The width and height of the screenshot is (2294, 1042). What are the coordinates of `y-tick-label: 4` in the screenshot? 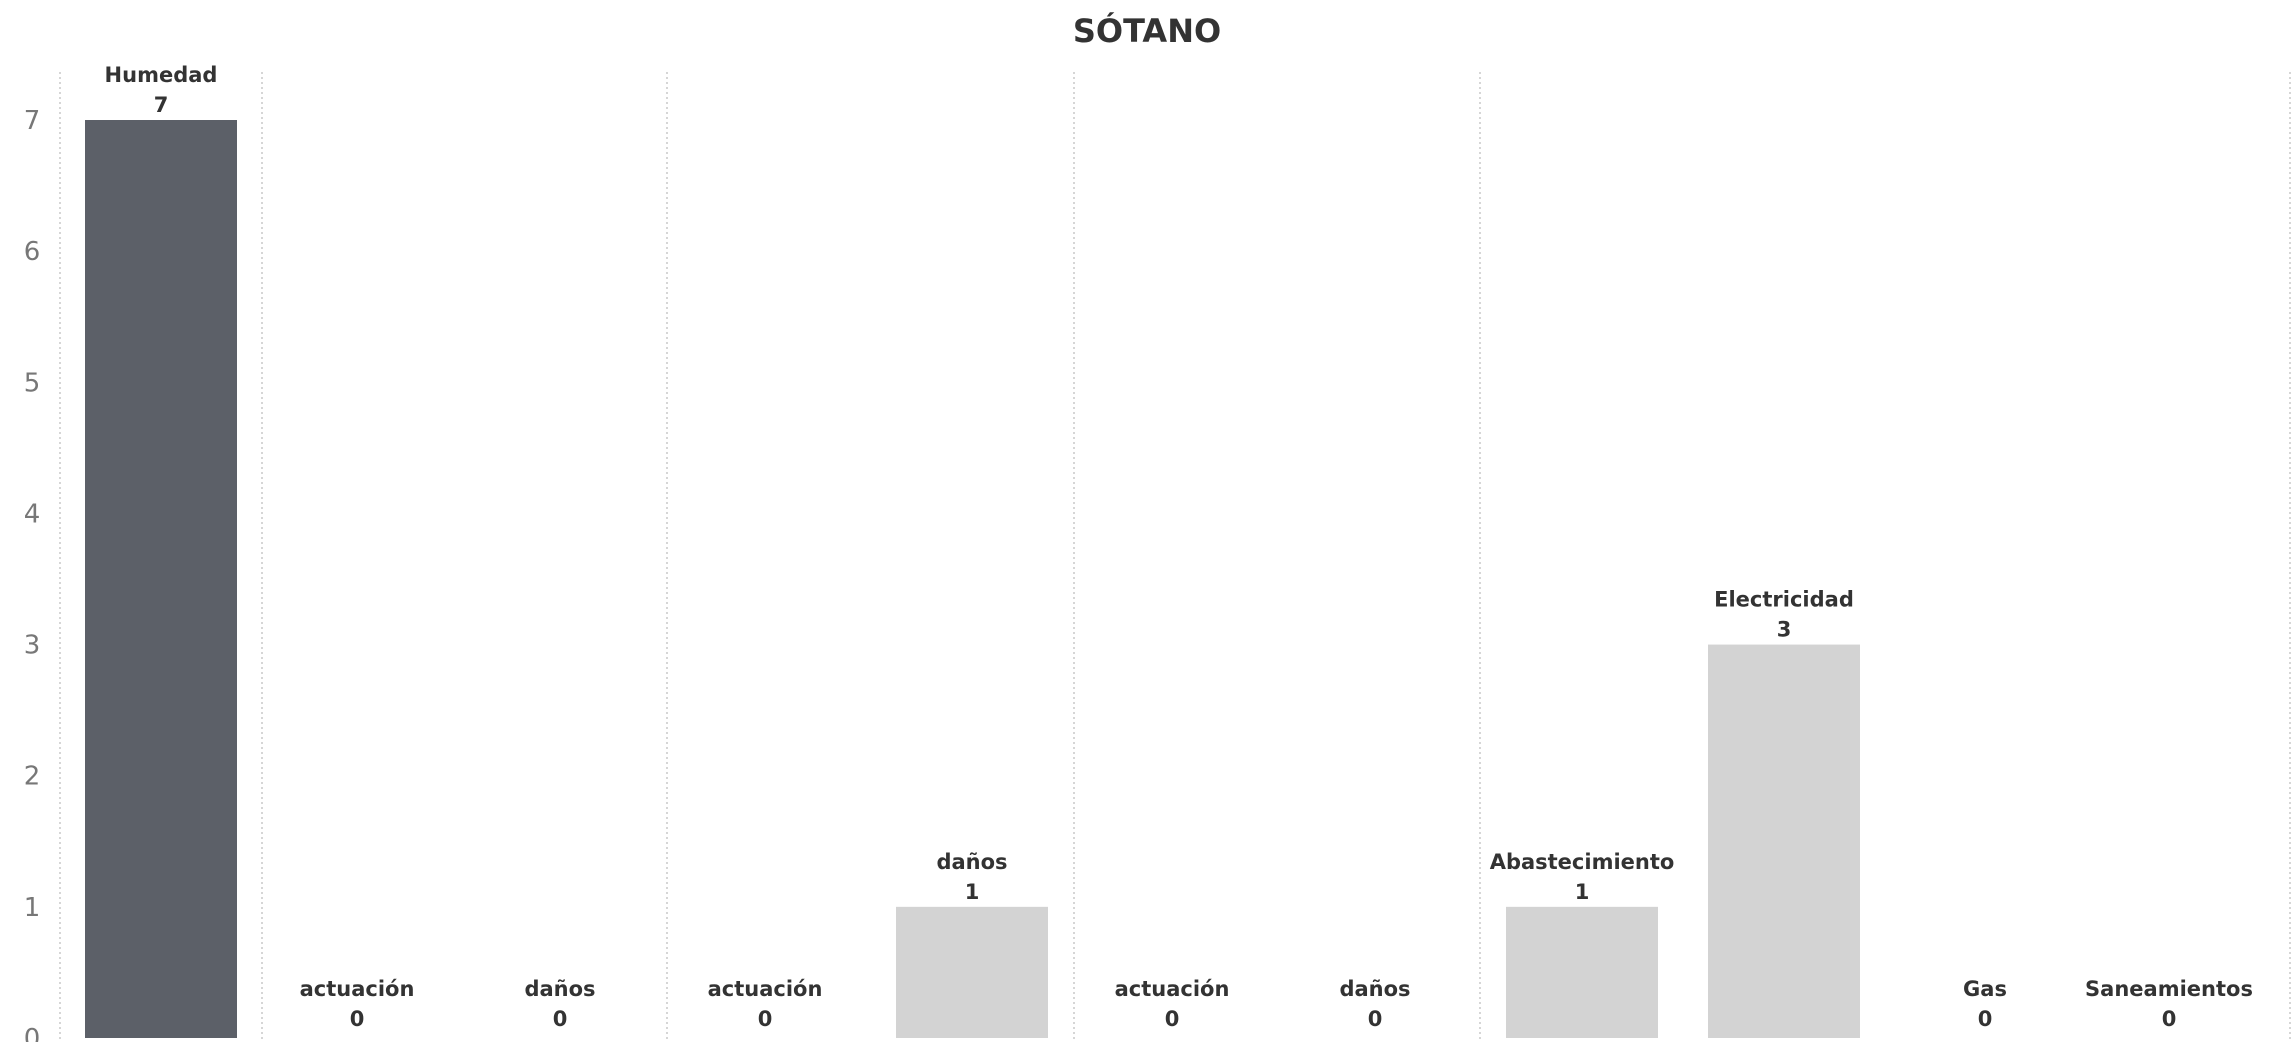 It's located at (32, 514).